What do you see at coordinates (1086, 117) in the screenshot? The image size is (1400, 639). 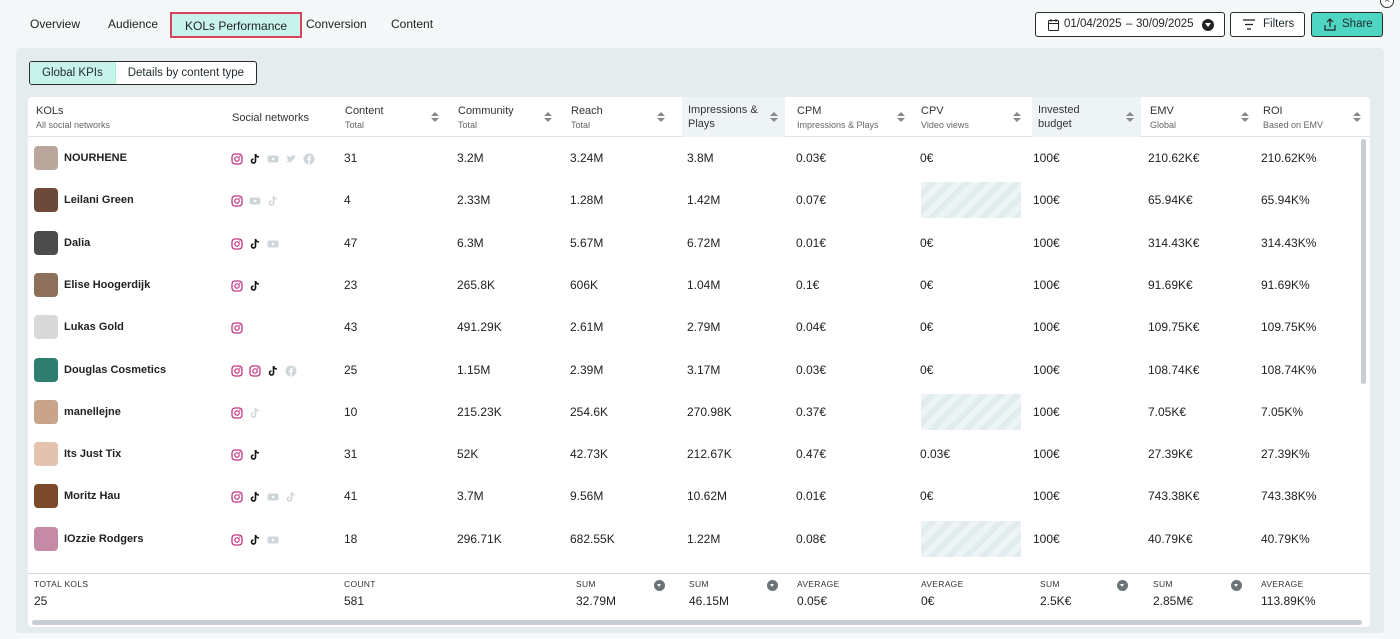 I see `column-header-invested-budget: Invested budget` at bounding box center [1086, 117].